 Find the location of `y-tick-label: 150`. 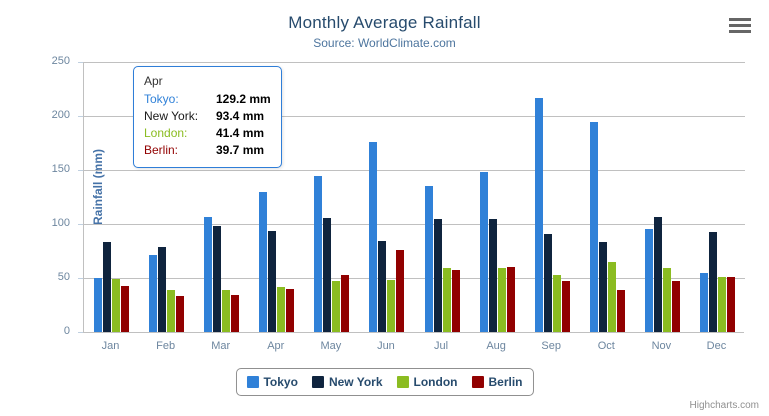

y-tick-label: 150 is located at coordinates (60, 169).